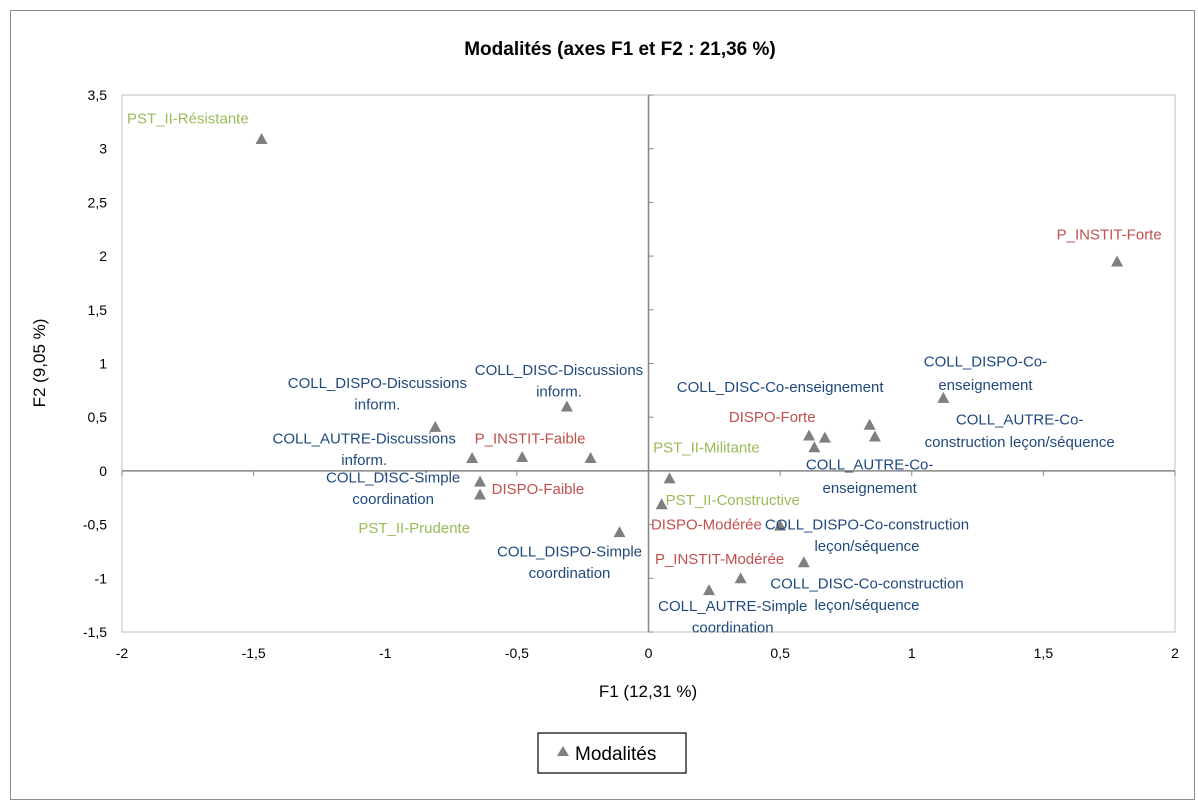 This screenshot has height=800, width=1198. Describe the element at coordinates (866, 584) in the screenshot. I see `point-label: COLL_DISC-Co-construction` at that location.